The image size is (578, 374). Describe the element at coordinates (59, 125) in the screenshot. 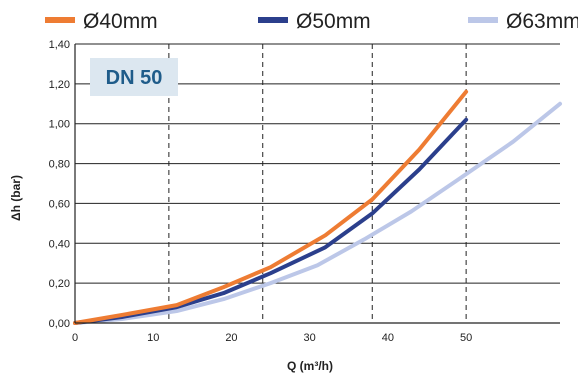

I see `y-tick-label: 1,00` at that location.